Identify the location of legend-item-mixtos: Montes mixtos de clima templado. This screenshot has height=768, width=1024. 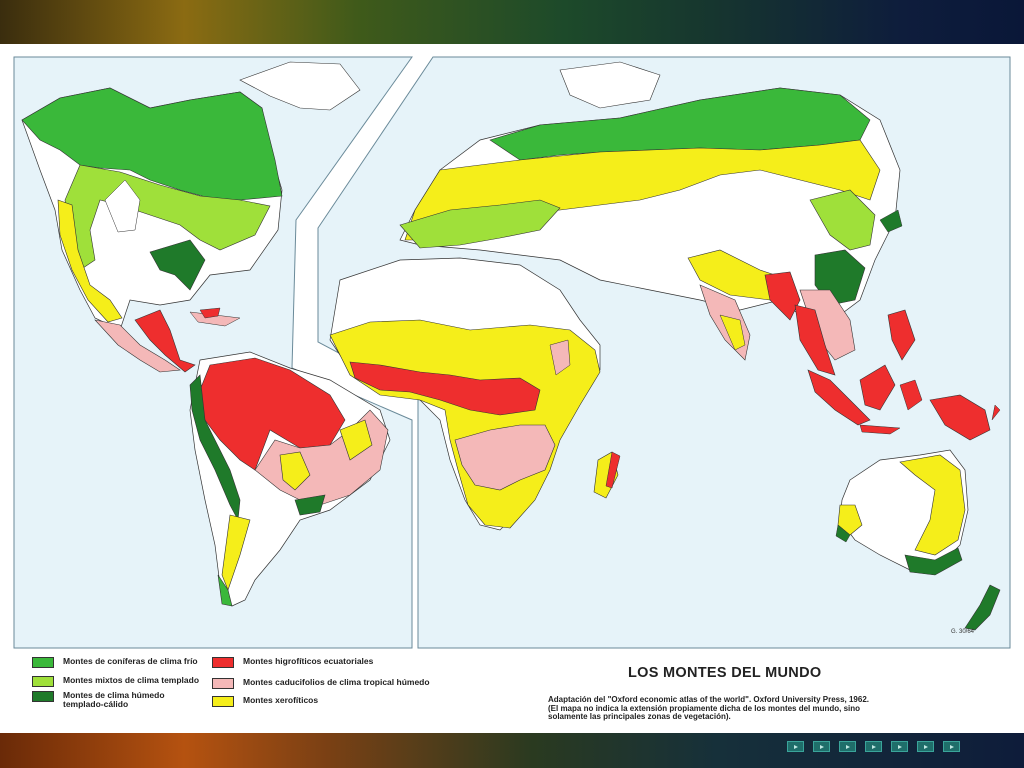
(115, 681).